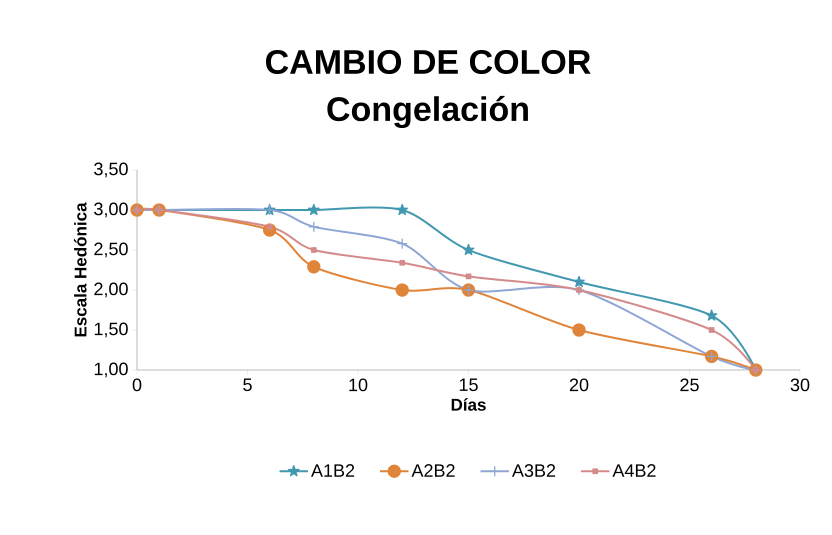 The width and height of the screenshot is (832, 535). Describe the element at coordinates (80, 269) in the screenshot. I see `y-axis-title: Escala Hedónica` at that location.